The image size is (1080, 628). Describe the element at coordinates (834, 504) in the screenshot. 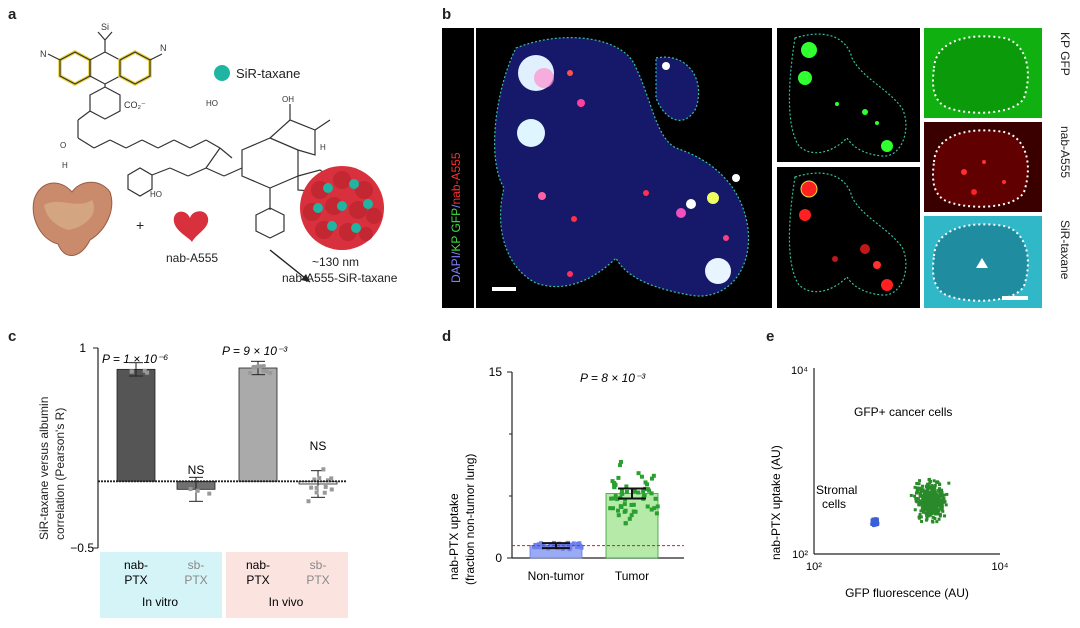

I see `stromal-label-2: cells` at that location.